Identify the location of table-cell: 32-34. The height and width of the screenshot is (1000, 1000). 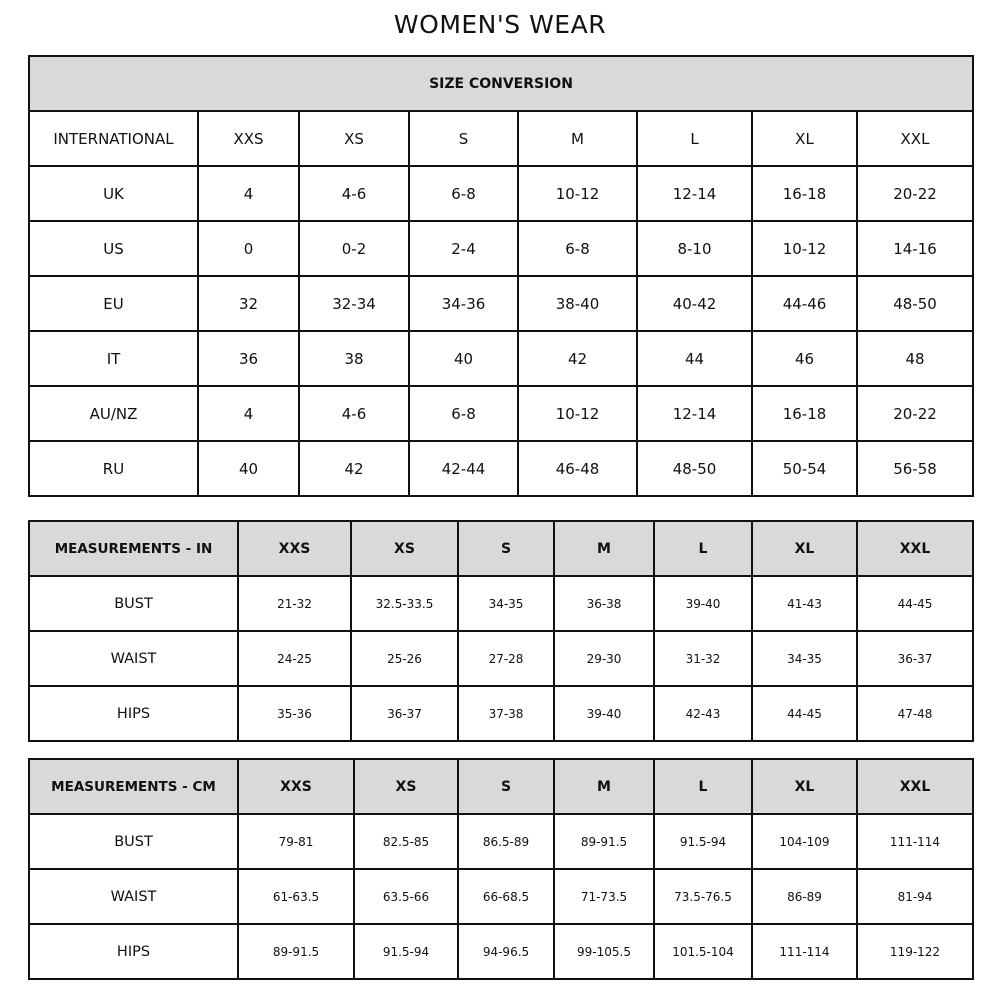
(354, 303).